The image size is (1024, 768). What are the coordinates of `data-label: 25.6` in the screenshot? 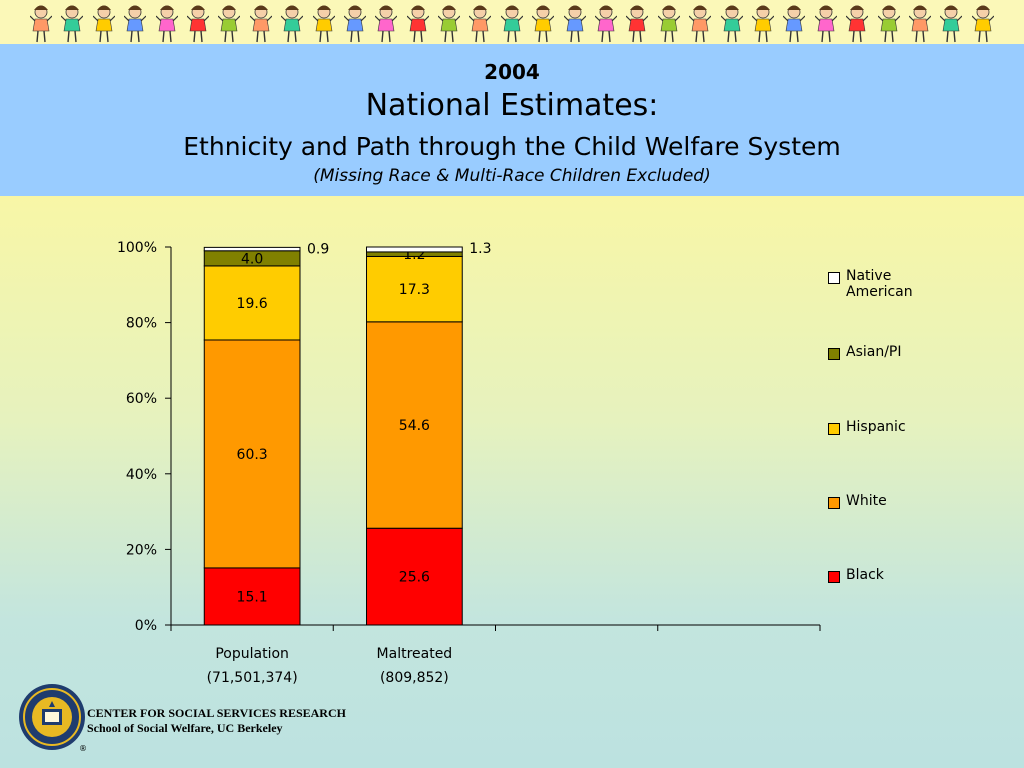 It's located at (414, 578).